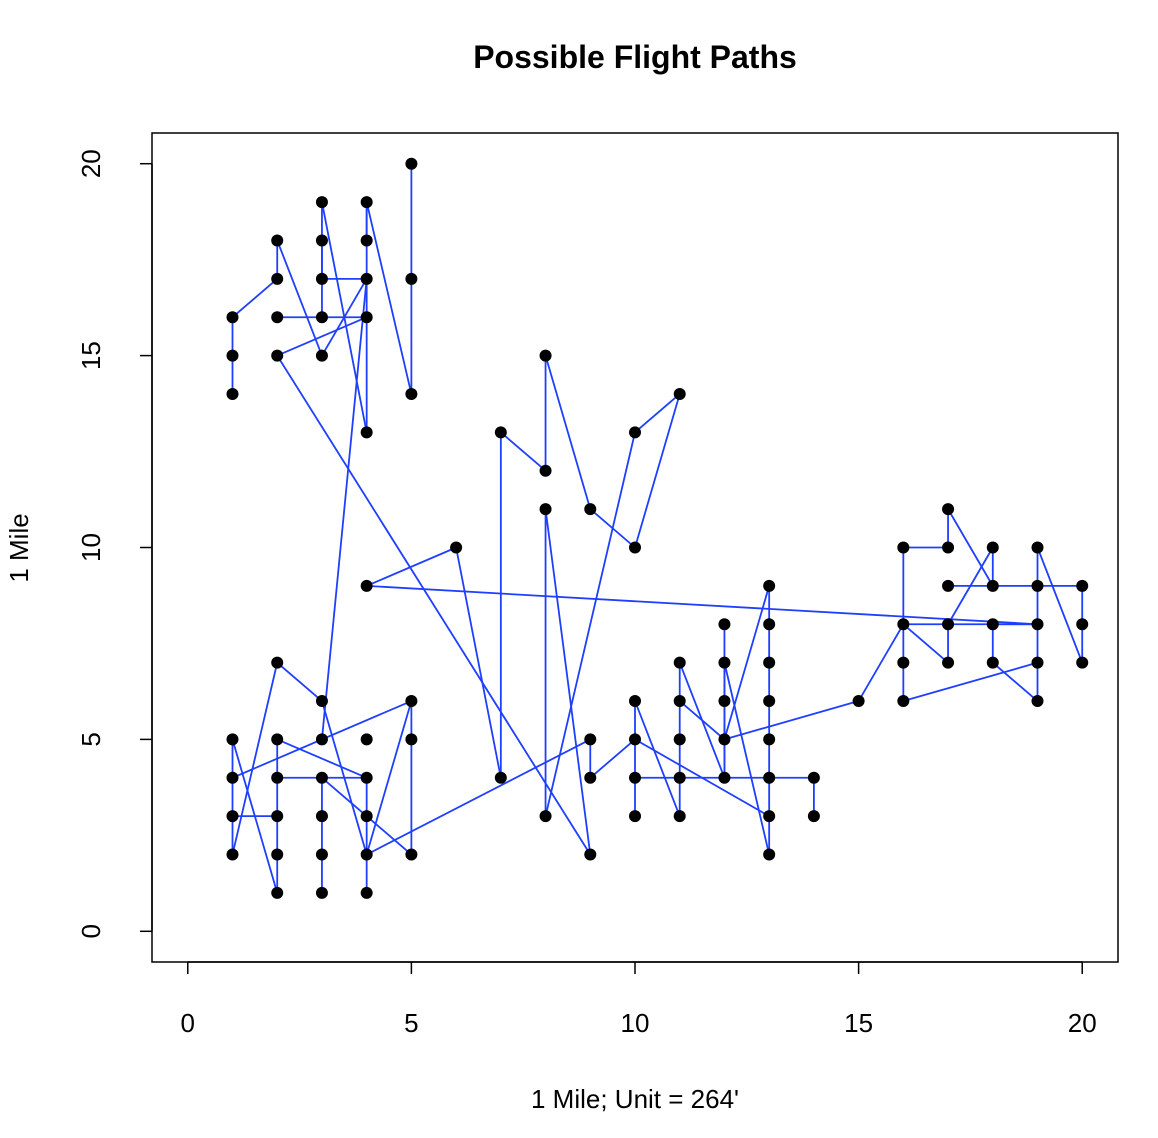 This screenshot has height=1138, width=1158. Describe the element at coordinates (858, 1023) in the screenshot. I see `x-tick-label: 15` at that location.